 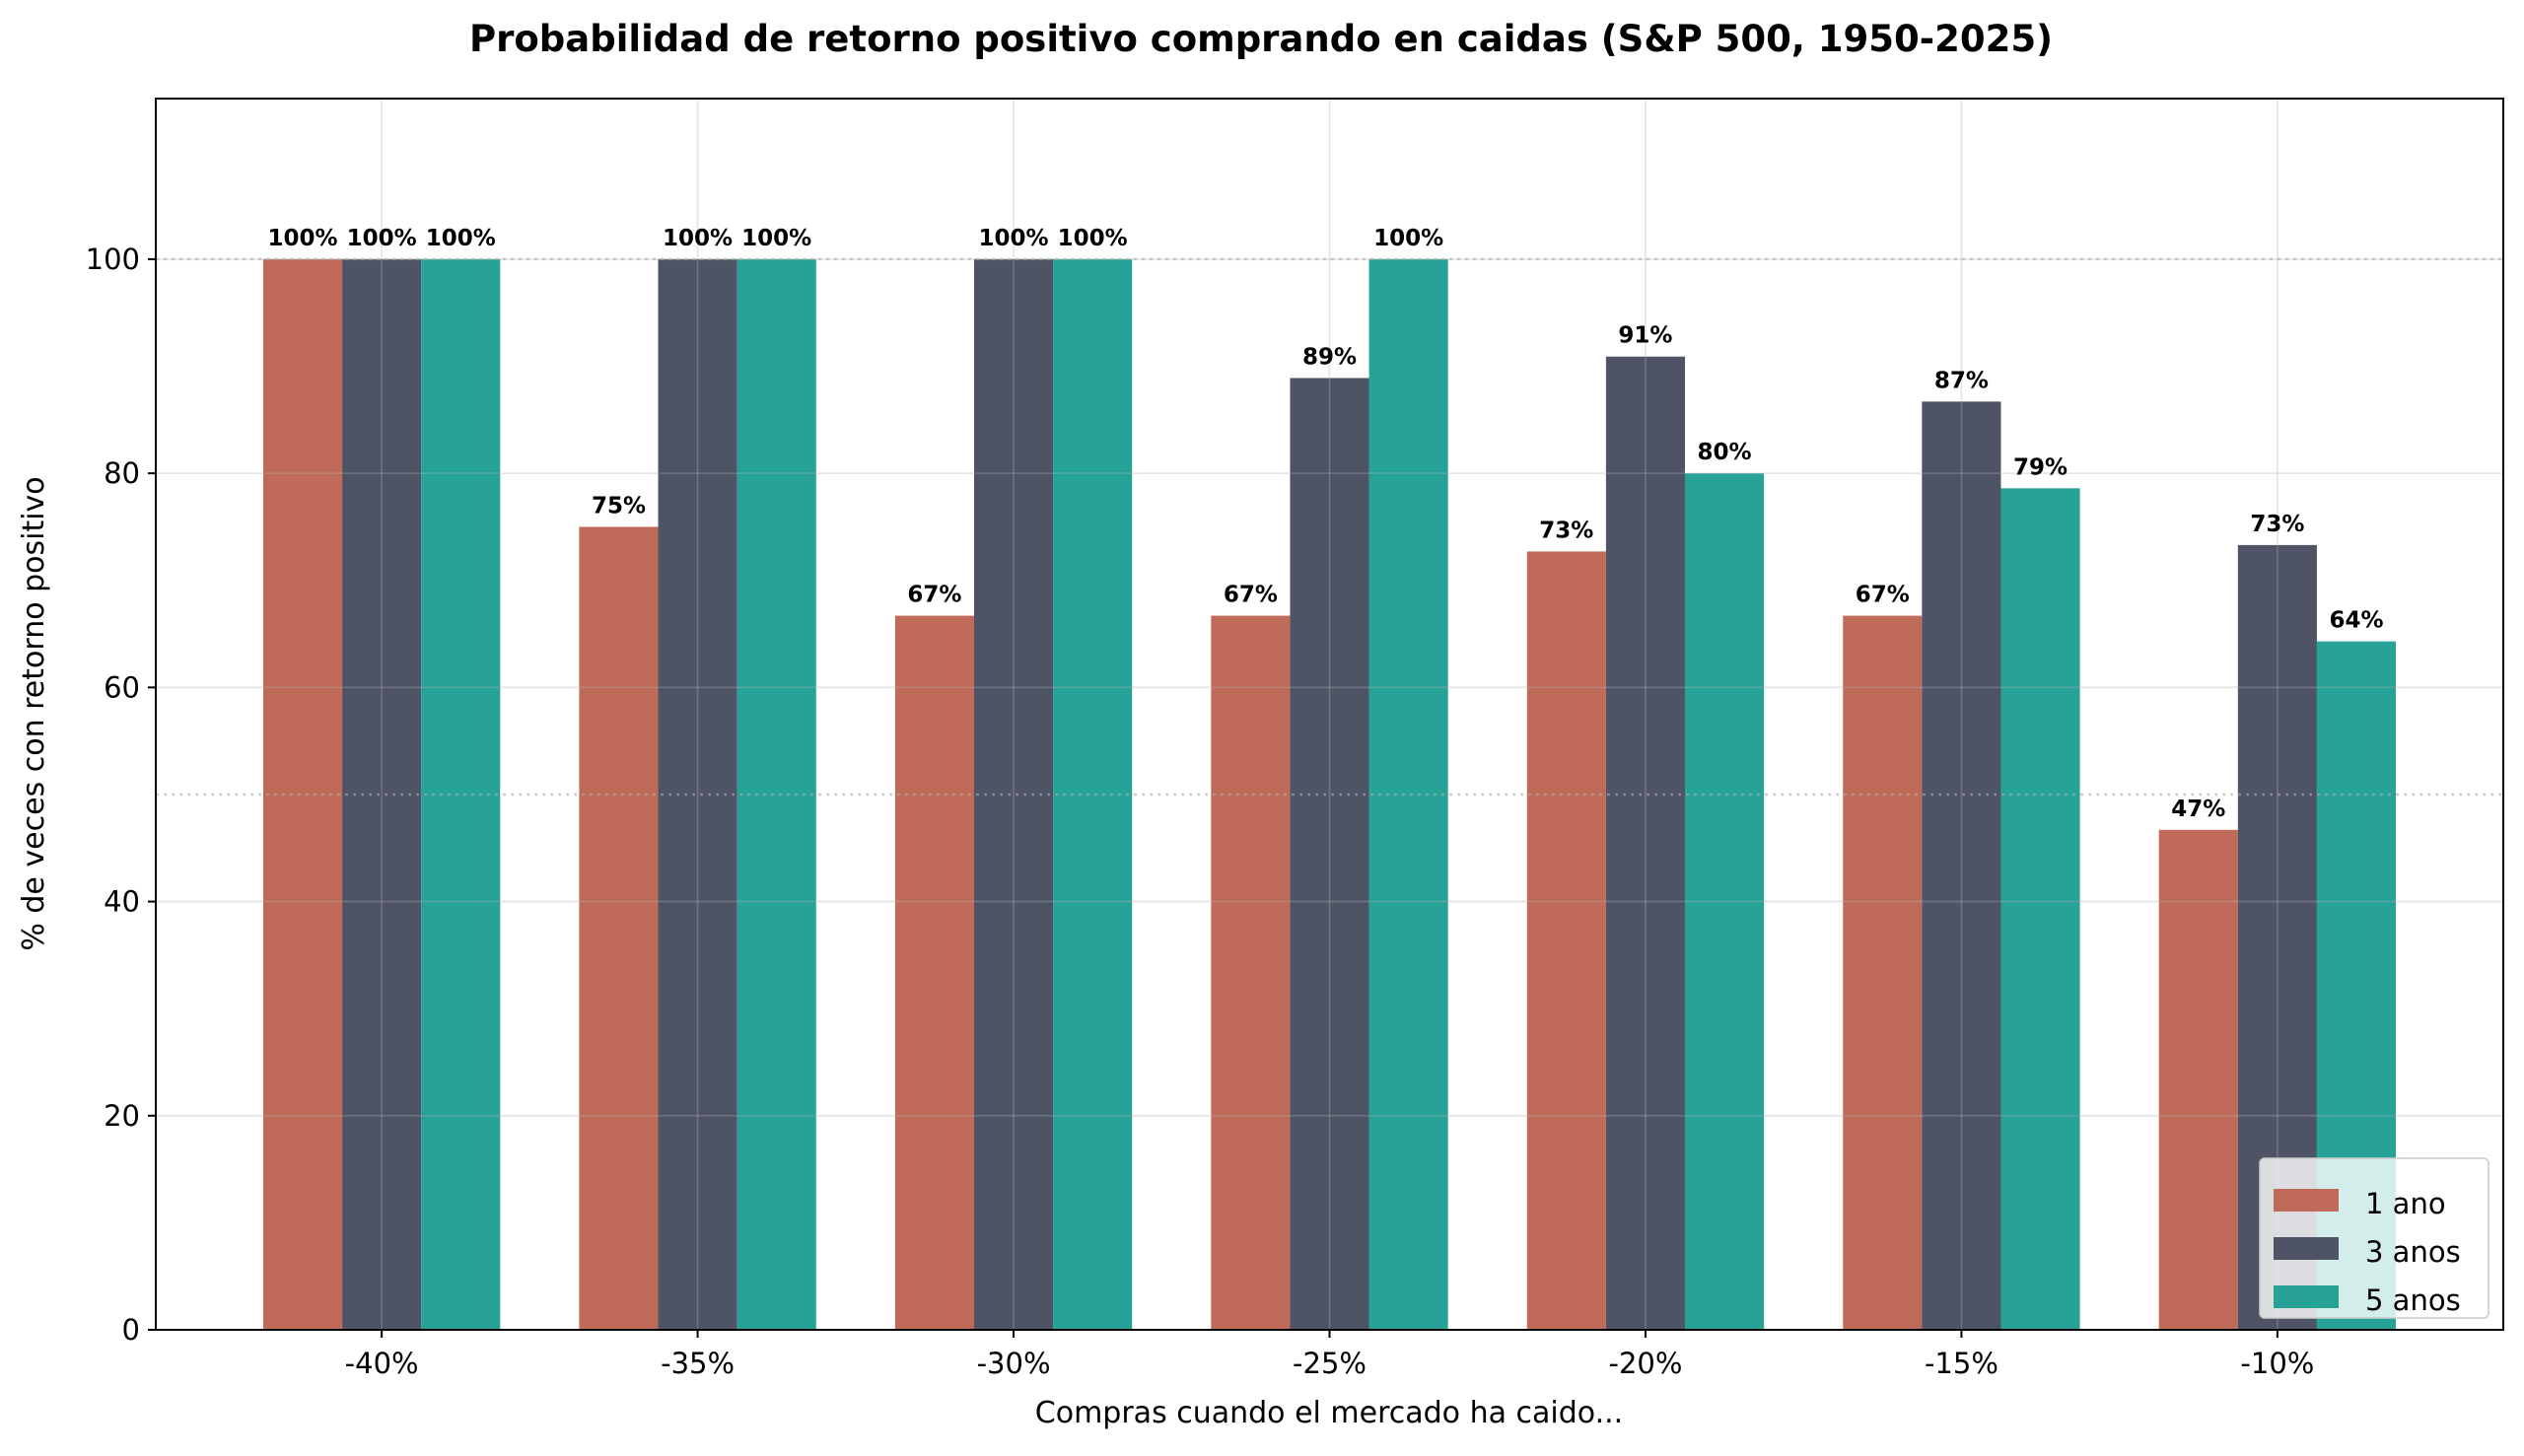 I want to click on bar-1-ano--30%, so click(x=934, y=972).